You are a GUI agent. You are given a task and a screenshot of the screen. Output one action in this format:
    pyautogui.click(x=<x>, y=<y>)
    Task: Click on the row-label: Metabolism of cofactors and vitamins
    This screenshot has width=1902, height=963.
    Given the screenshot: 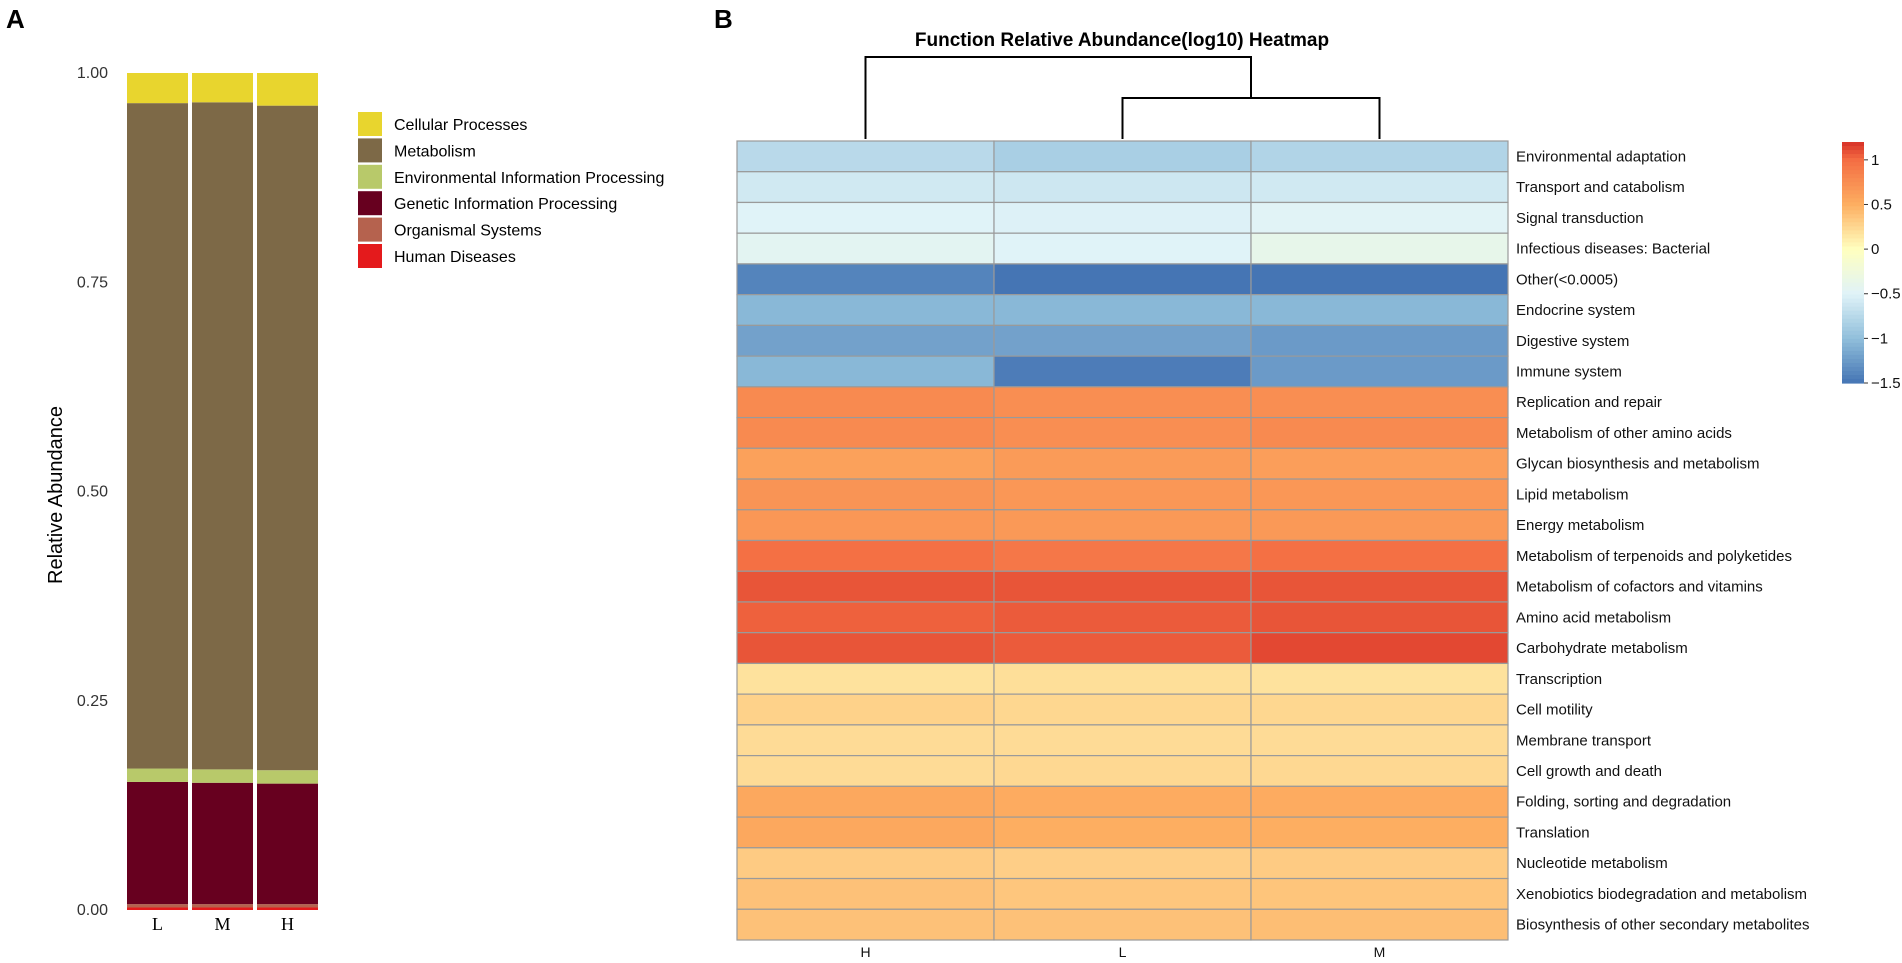 What is the action you would take?
    pyautogui.click(x=1639, y=587)
    